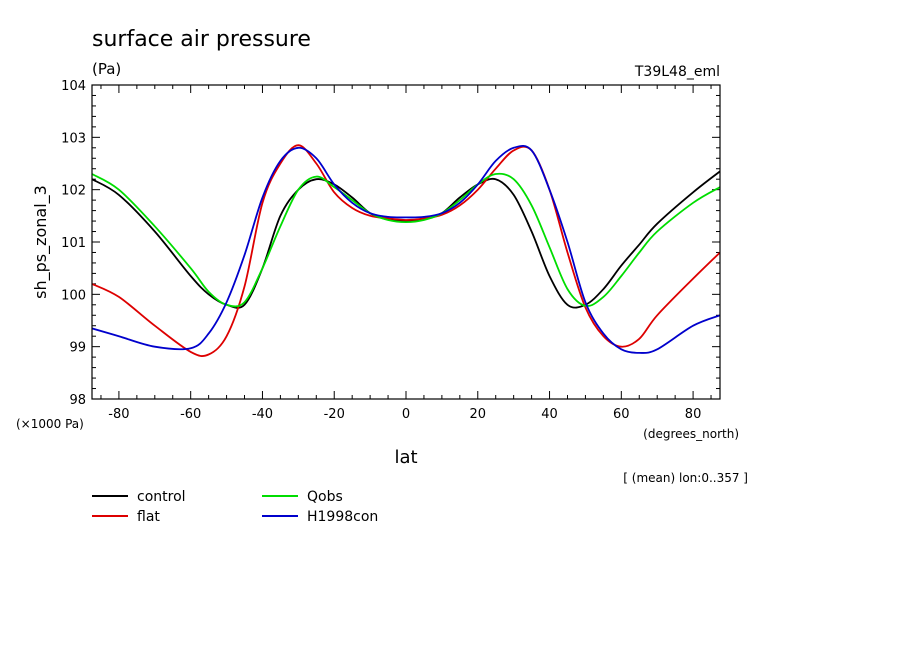 This screenshot has height=654, width=904. What do you see at coordinates (342, 517) in the screenshot?
I see `legend-label-h1998con: H1998con` at bounding box center [342, 517].